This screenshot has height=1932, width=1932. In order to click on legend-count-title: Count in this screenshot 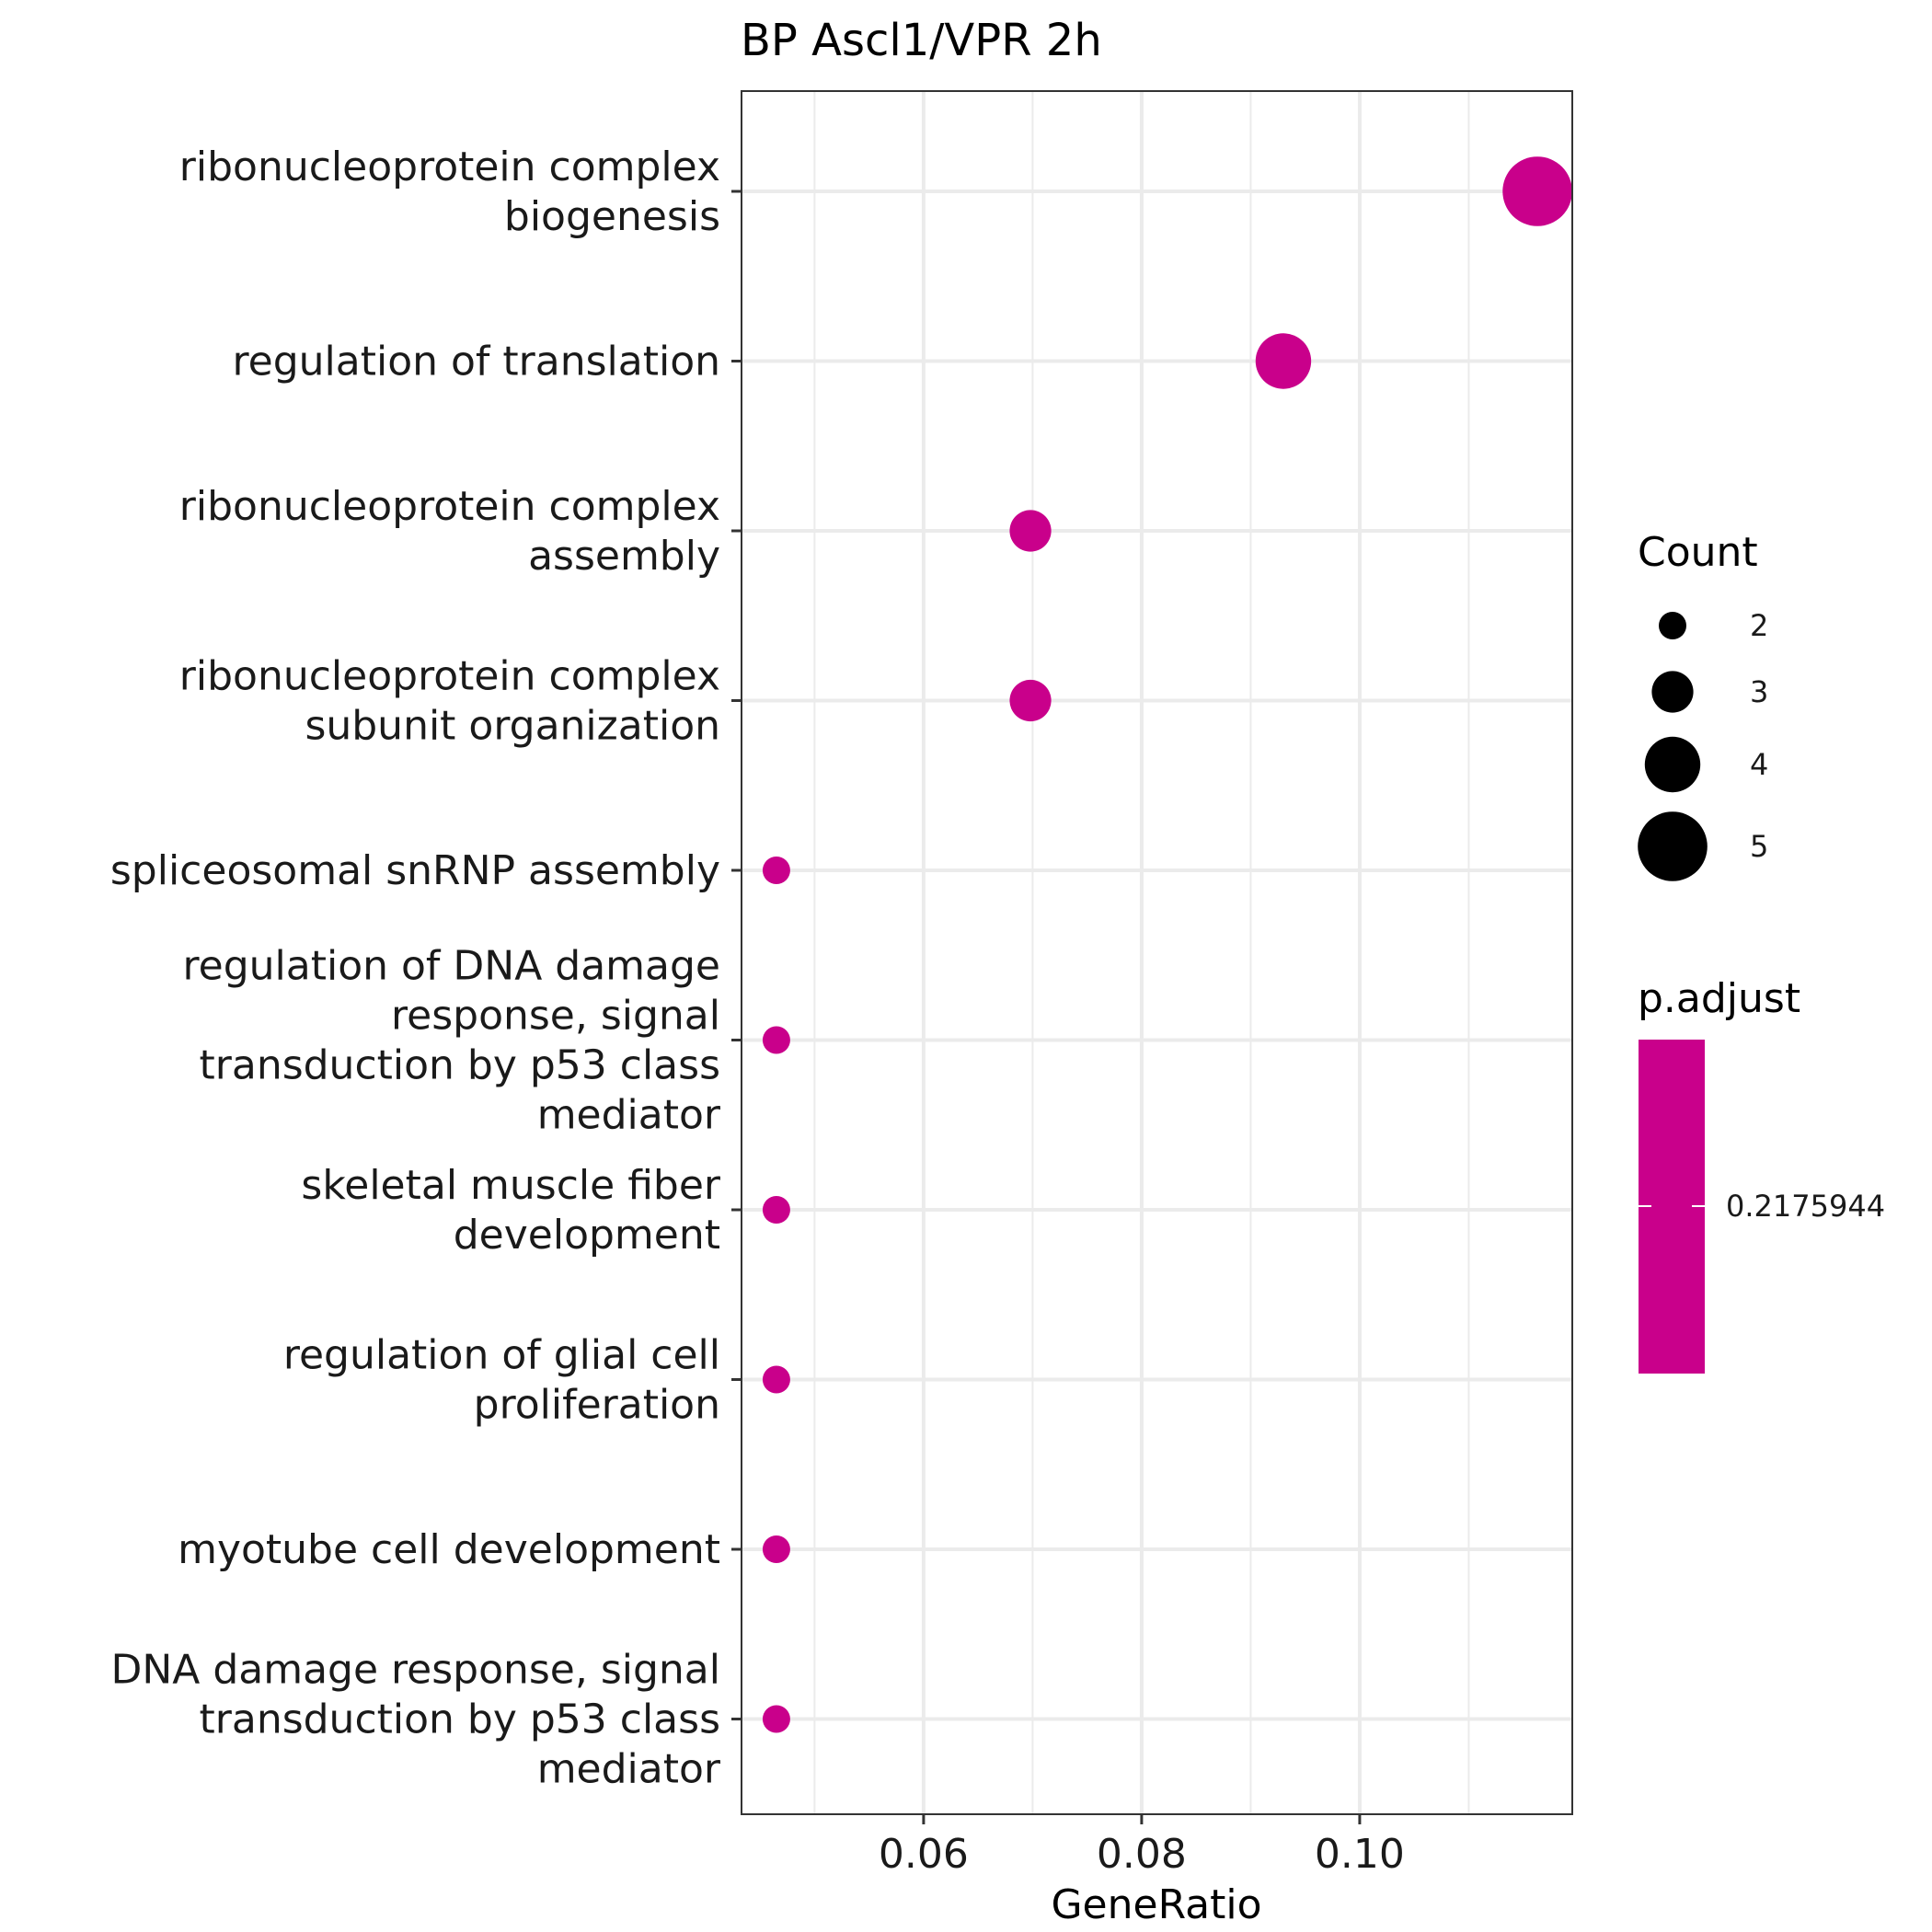, I will do `click(1698, 552)`.